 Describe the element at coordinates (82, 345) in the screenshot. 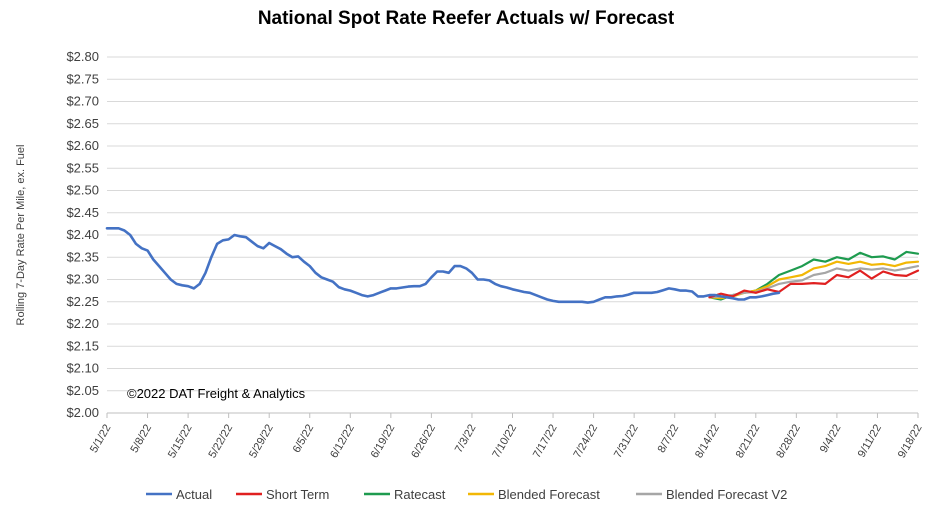

I see `y-tick-label: $2.15` at that location.